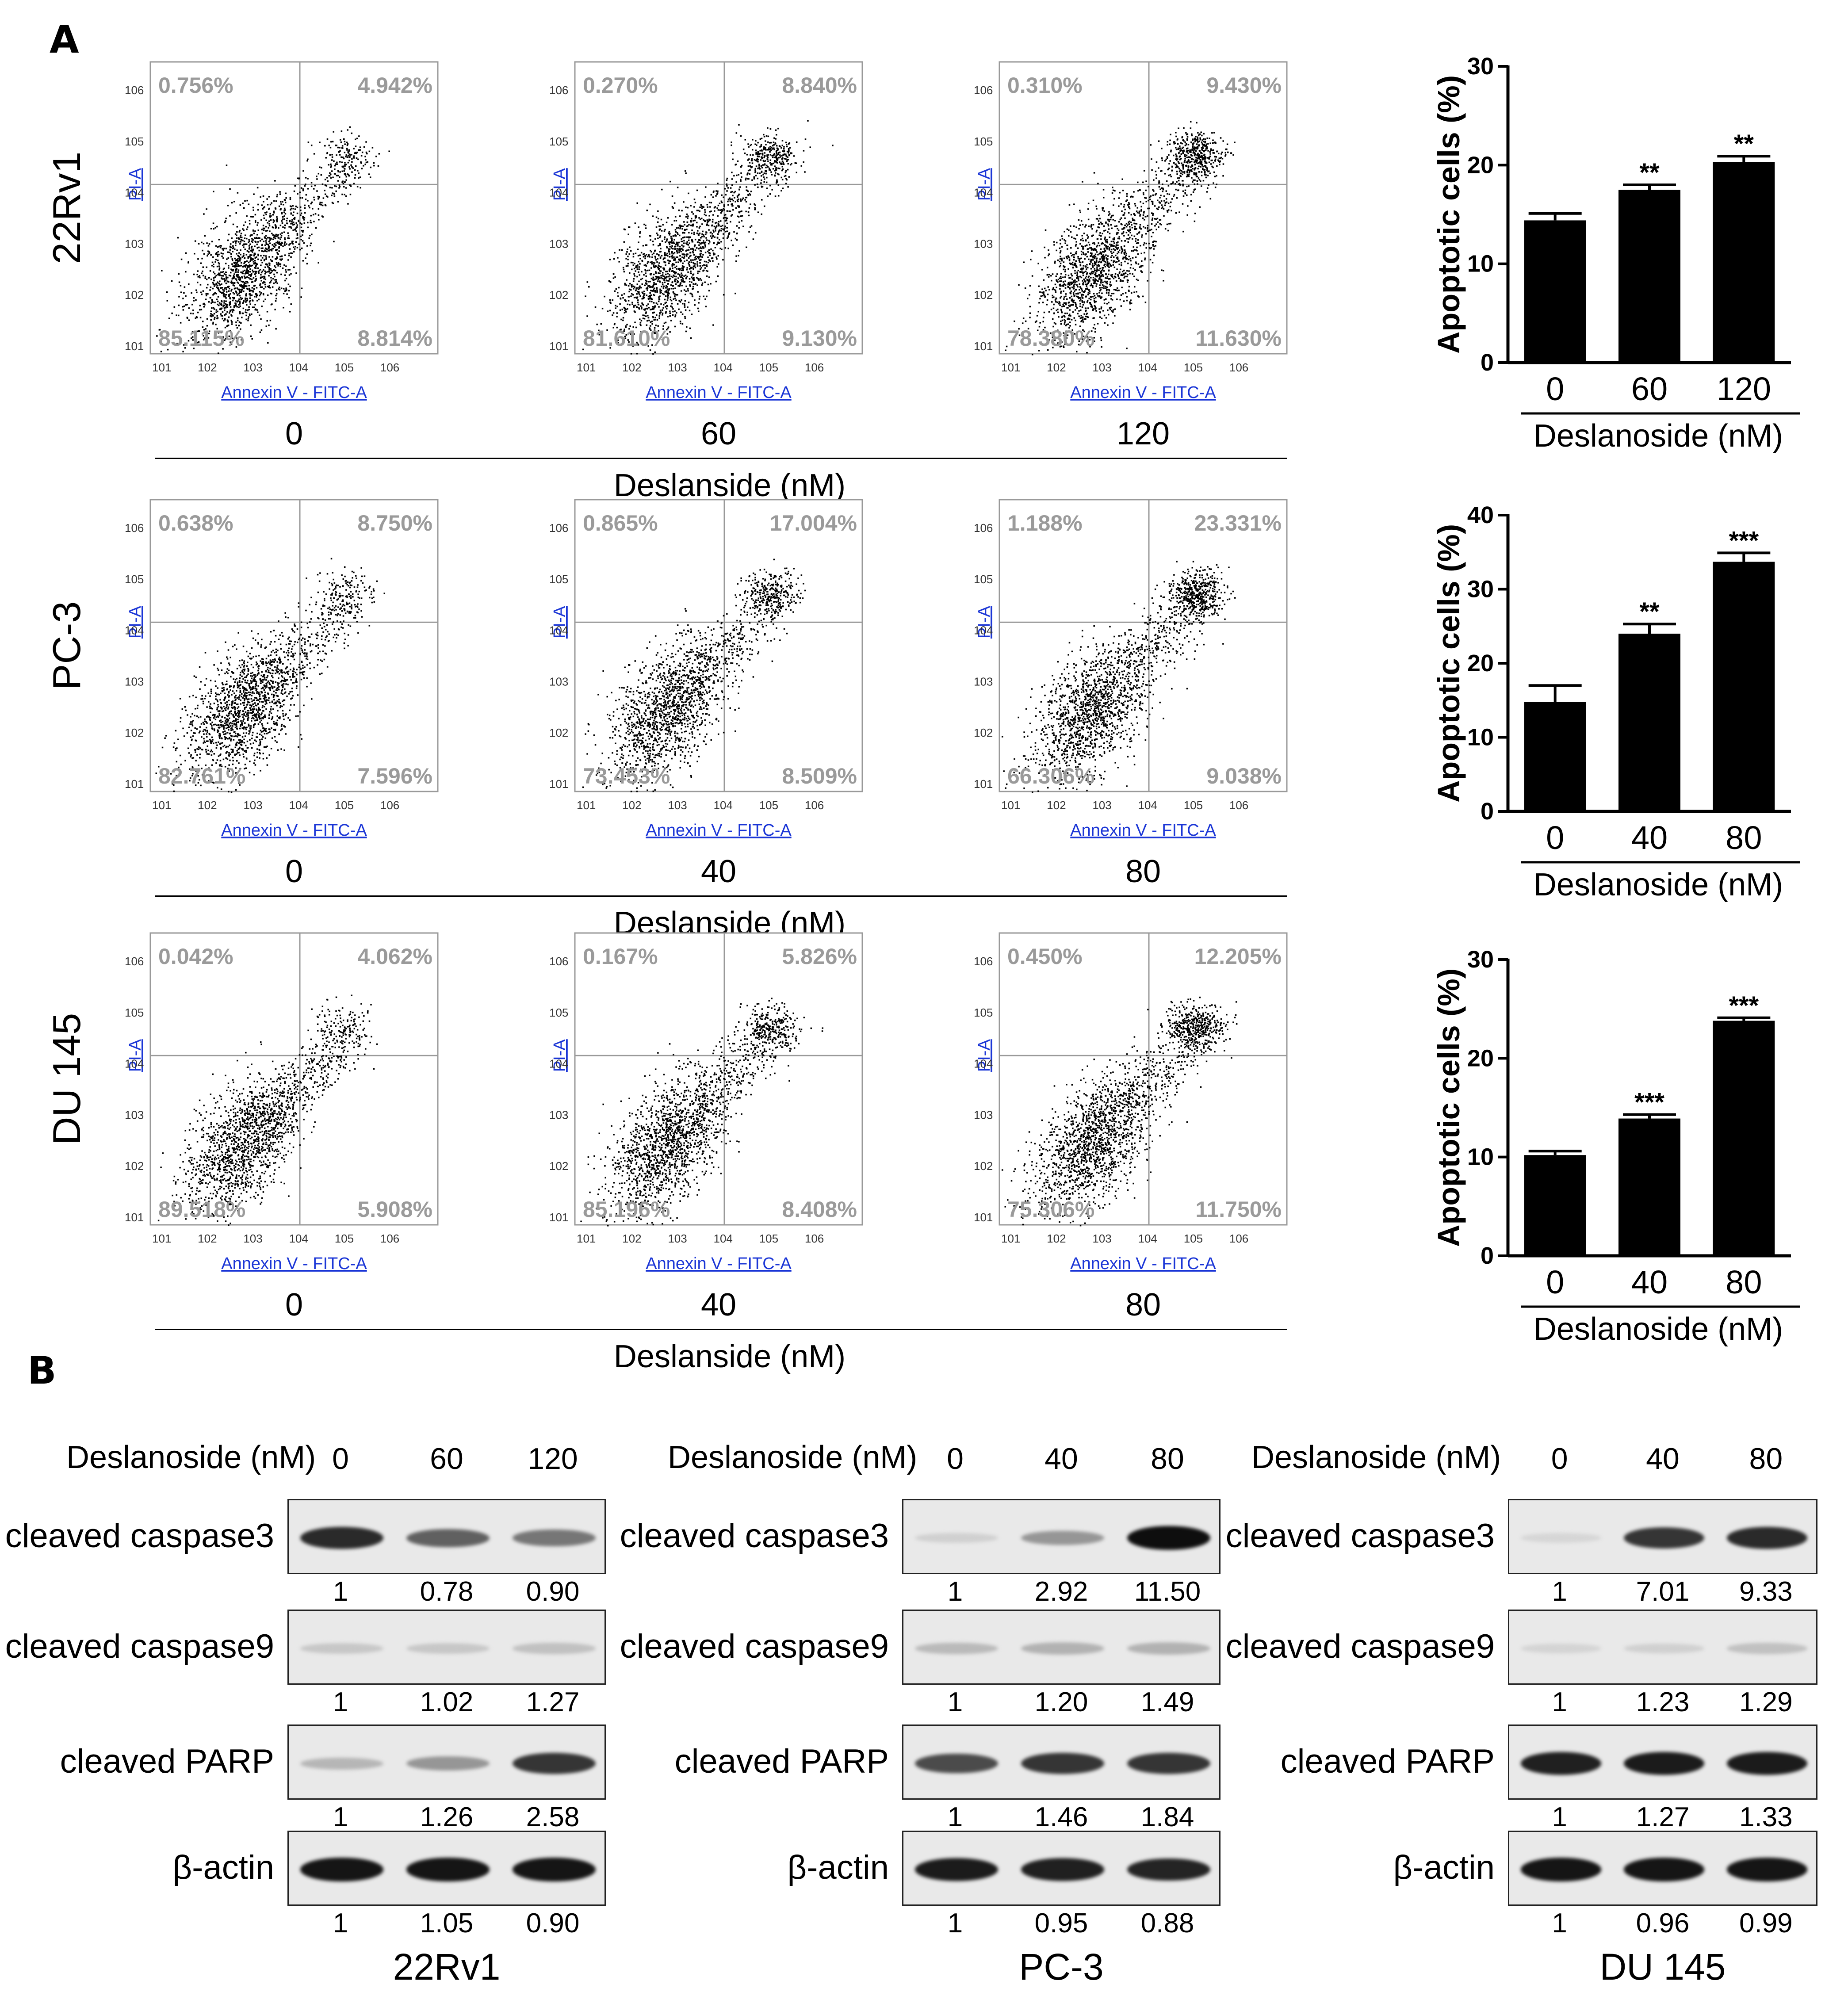 Image resolution: width=1848 pixels, height=1996 pixels. What do you see at coordinates (1487, 811) in the screenshot?
I see `y-tick-label: 0` at bounding box center [1487, 811].